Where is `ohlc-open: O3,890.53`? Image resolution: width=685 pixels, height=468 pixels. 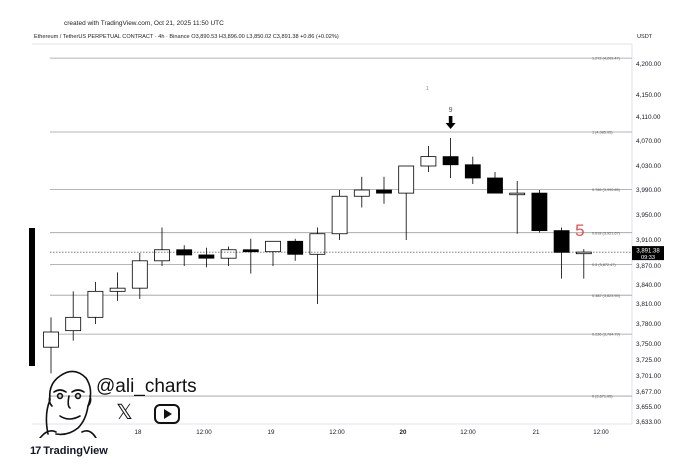
ohlc-open: O3,890.53 is located at coordinates (204, 37).